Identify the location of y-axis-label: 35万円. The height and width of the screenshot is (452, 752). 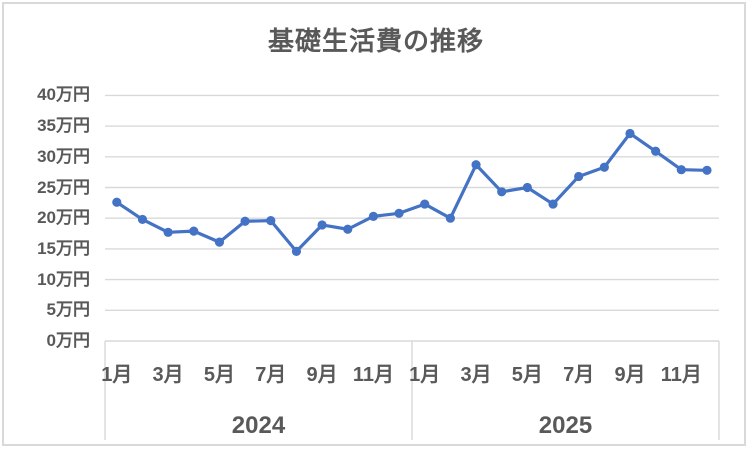
(63, 126).